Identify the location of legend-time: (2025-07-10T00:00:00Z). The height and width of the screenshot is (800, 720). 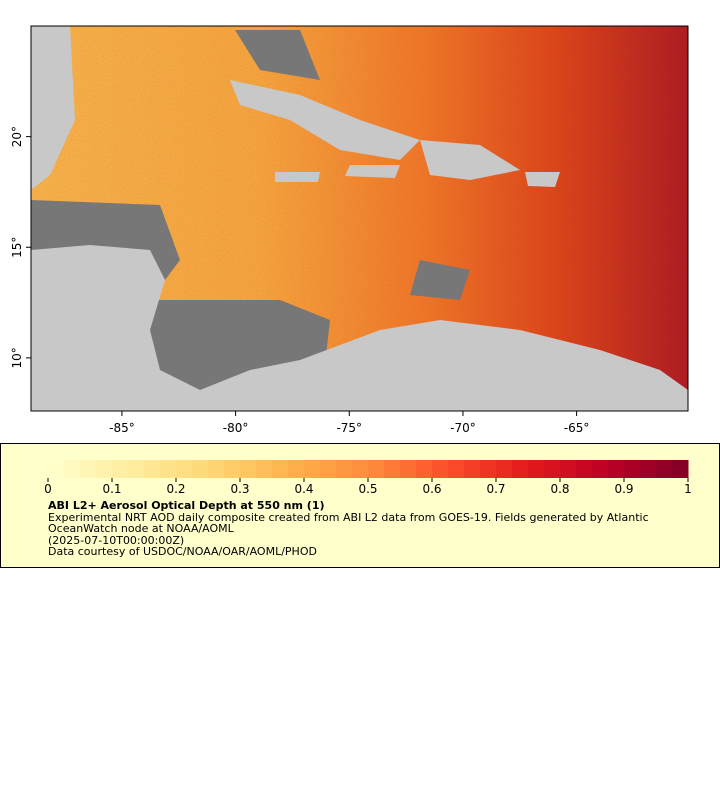
(116, 540).